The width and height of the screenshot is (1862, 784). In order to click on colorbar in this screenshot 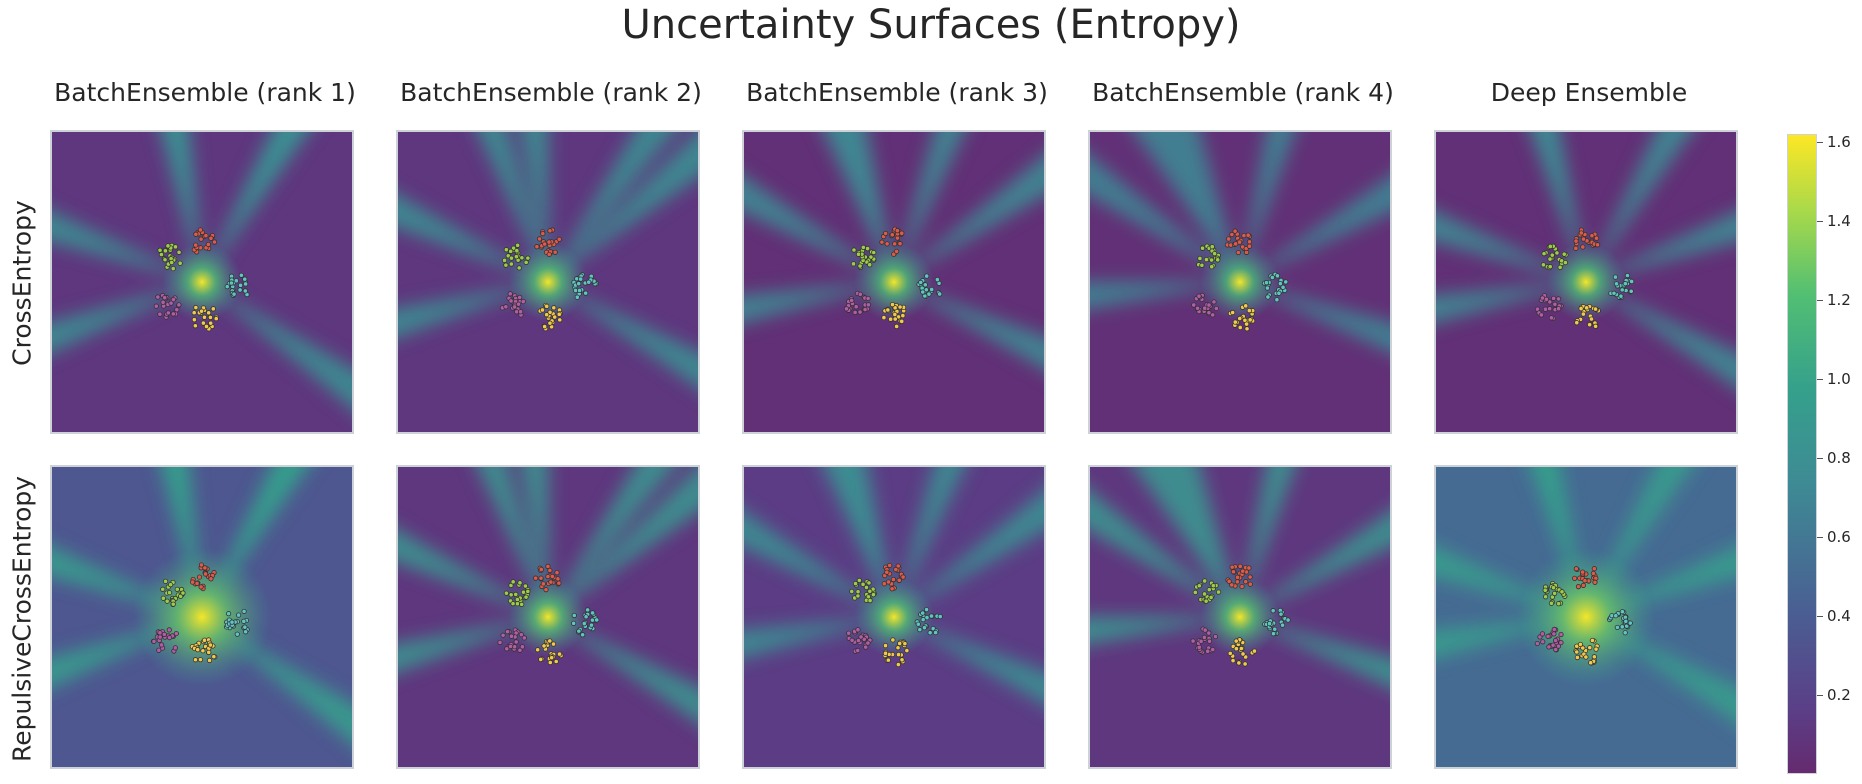, I will do `click(1802, 454)`.